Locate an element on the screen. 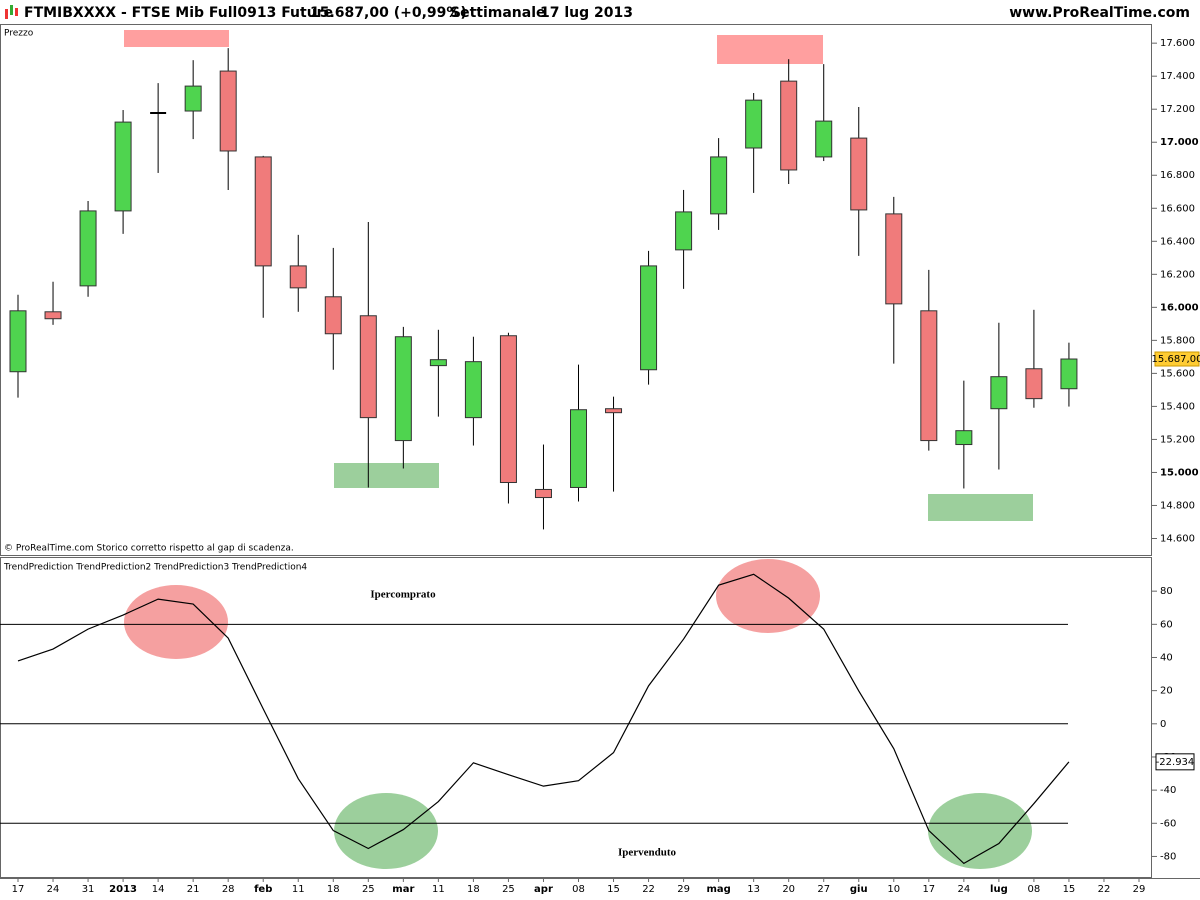  y-tick-label: 15.000 is located at coordinates (1179, 472).